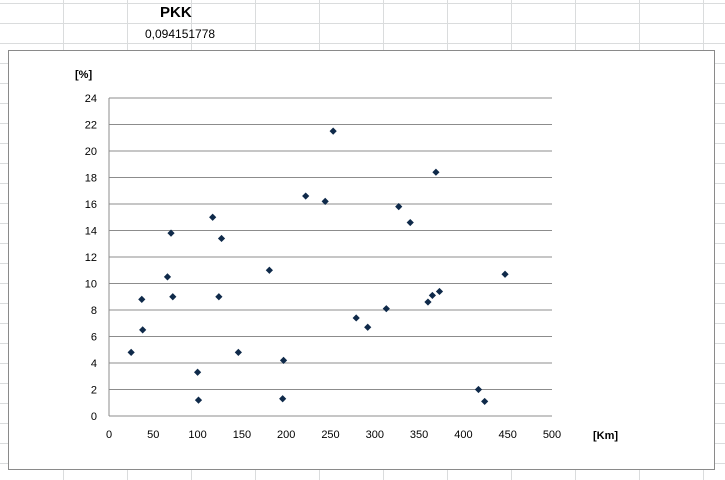 The height and width of the screenshot is (480, 725). Describe the element at coordinates (419, 435) in the screenshot. I see `x-tick-label: 350` at that location.